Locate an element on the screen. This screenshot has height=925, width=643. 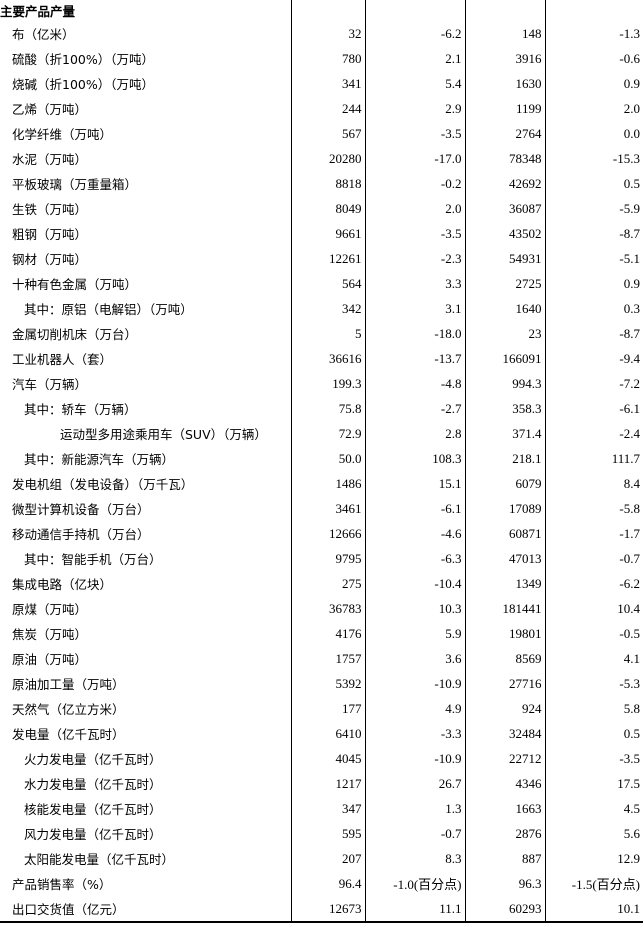
cumulative-growth: 17.5 is located at coordinates (593, 783).